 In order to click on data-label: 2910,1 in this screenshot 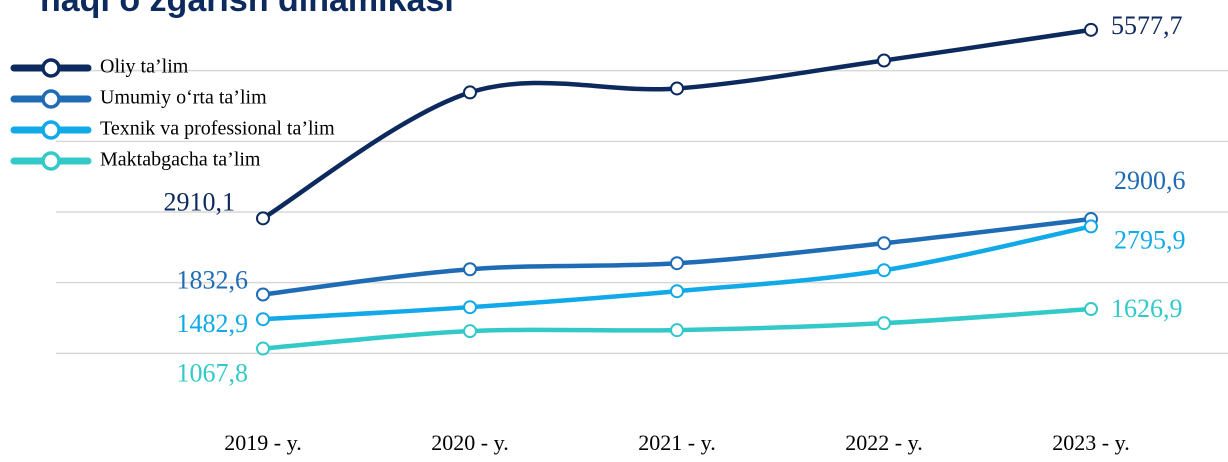, I will do `click(200, 201)`.